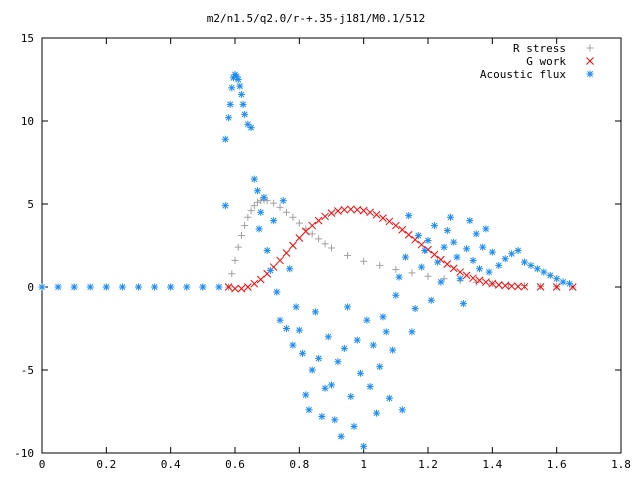 This screenshot has width=640, height=480. Describe the element at coordinates (492, 464) in the screenshot. I see `x-tick-label: 1.4` at that location.